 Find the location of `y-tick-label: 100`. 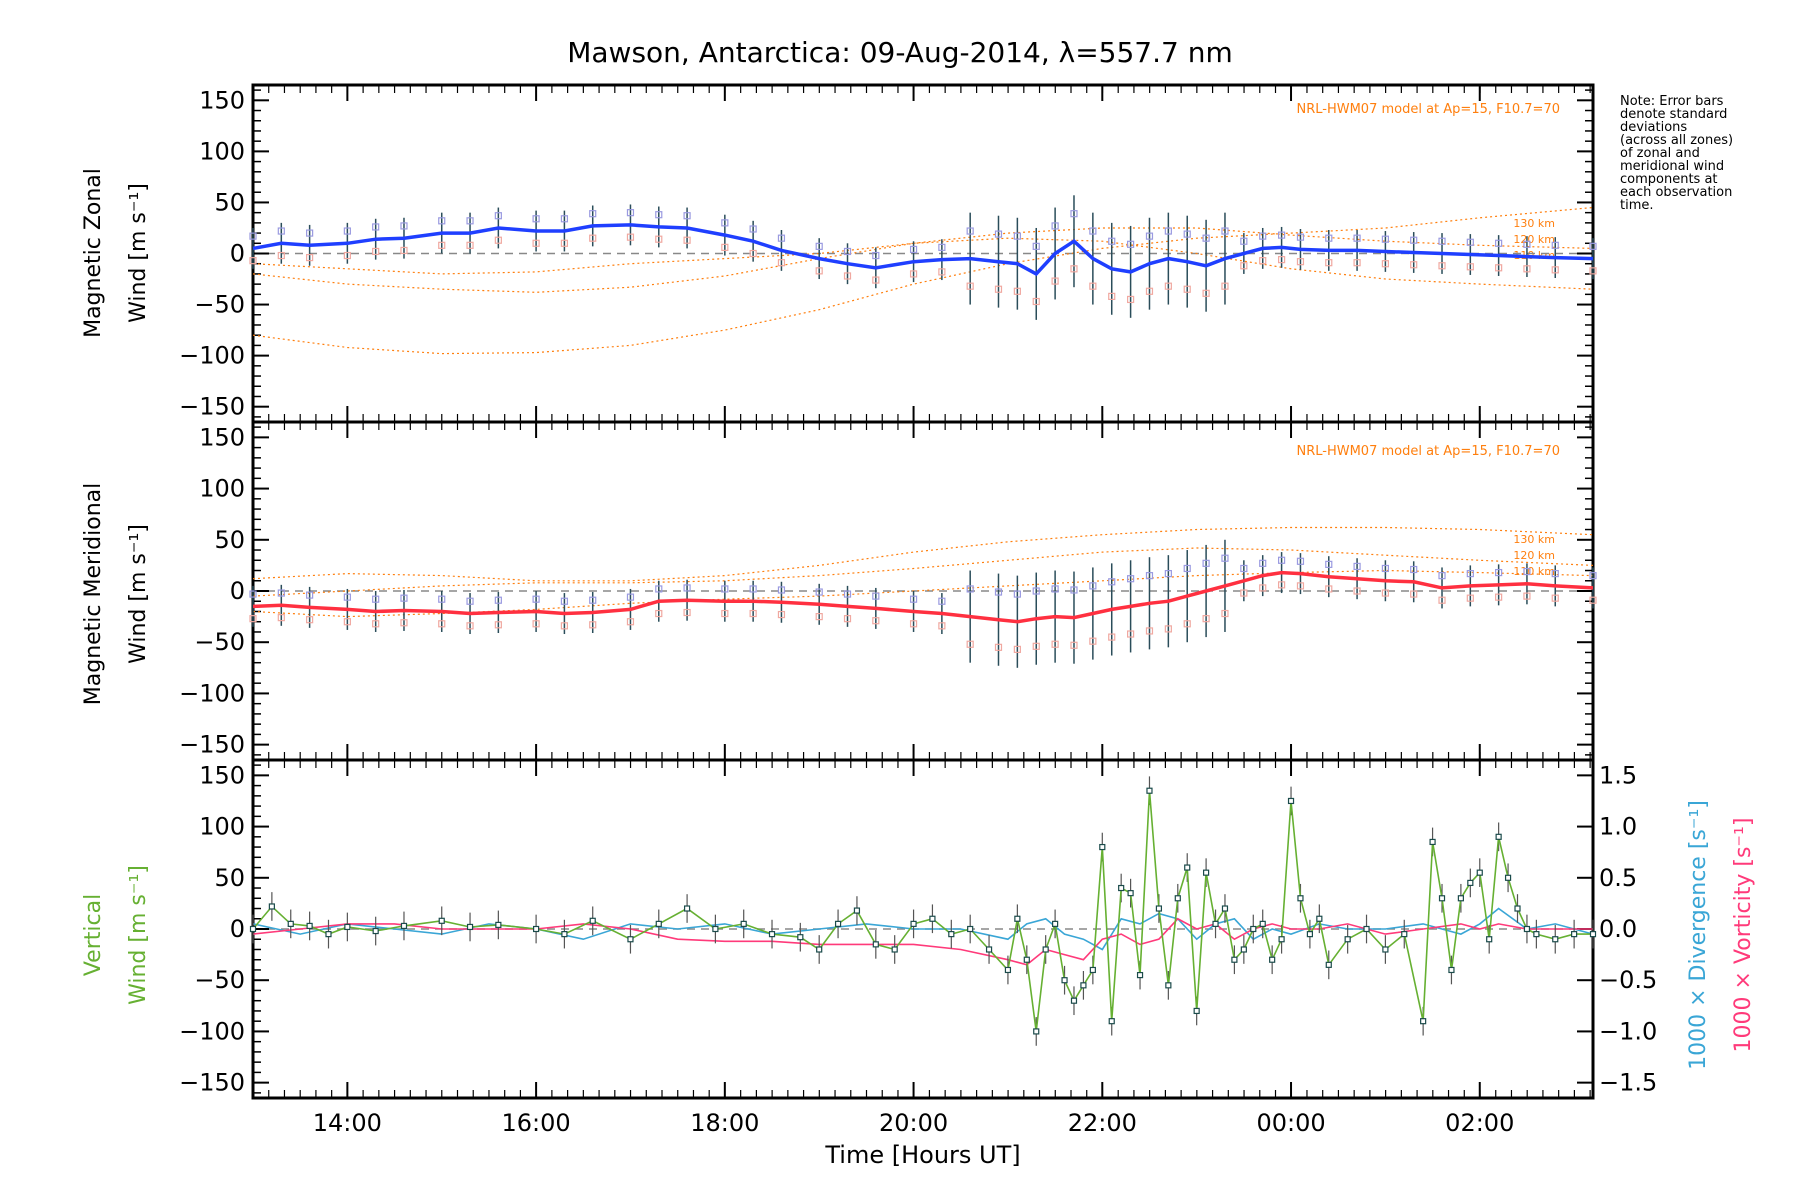

y-tick-label: 100 is located at coordinates (222, 827).